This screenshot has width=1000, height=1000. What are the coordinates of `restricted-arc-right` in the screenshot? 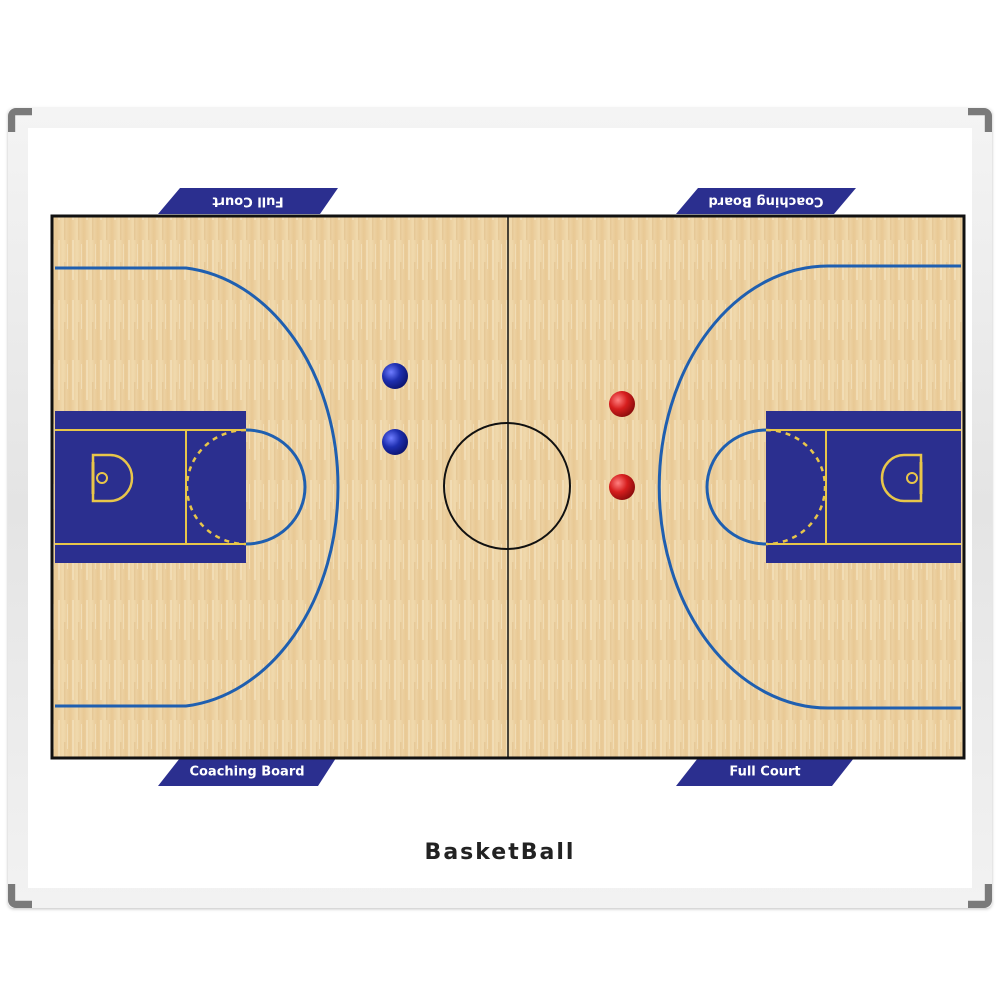 It's located at (901, 478).